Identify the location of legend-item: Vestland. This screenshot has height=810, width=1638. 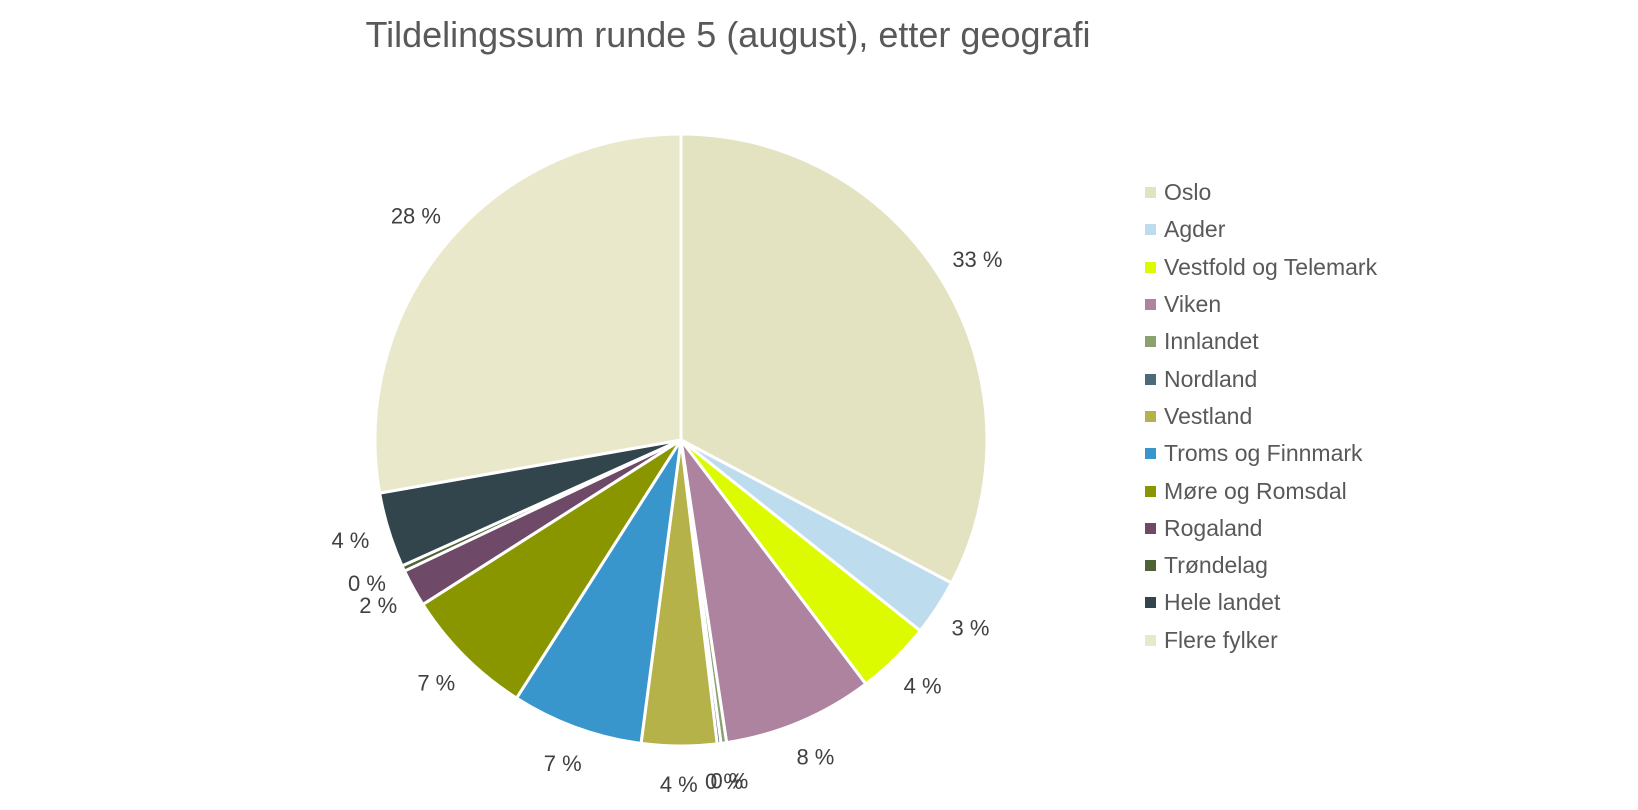
(1261, 416).